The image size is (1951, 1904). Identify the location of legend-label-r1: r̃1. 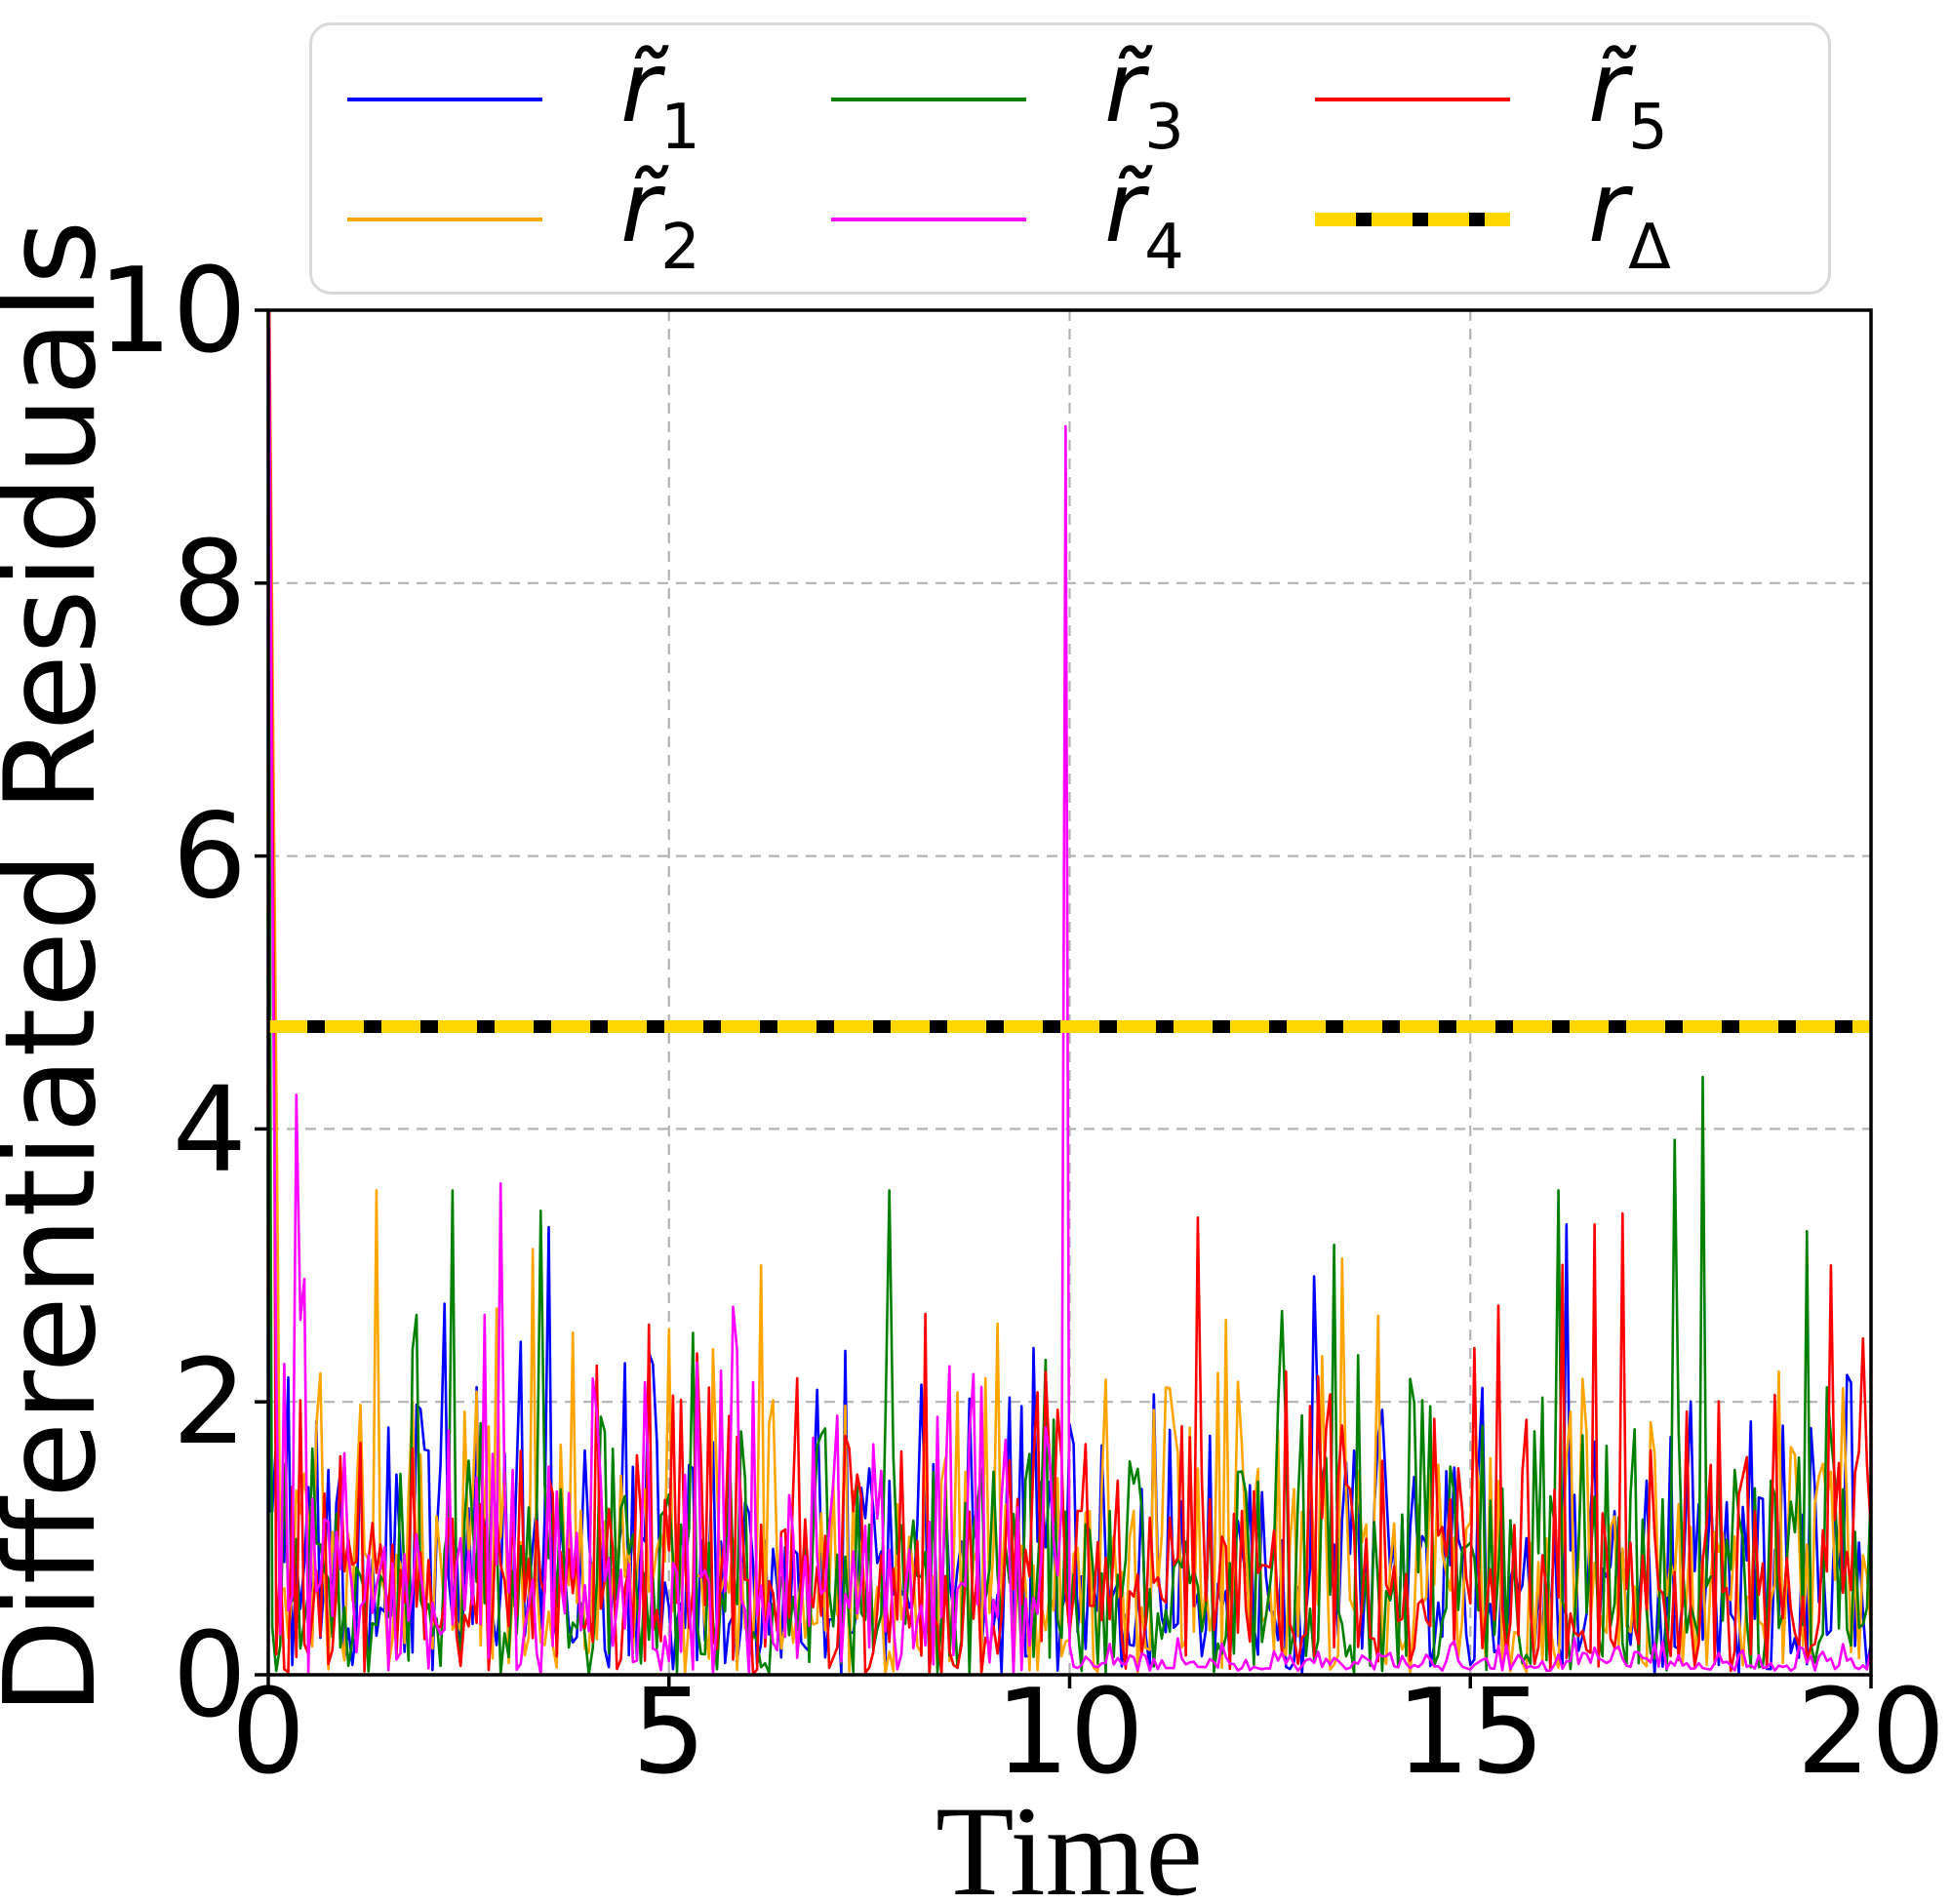
(660, 97).